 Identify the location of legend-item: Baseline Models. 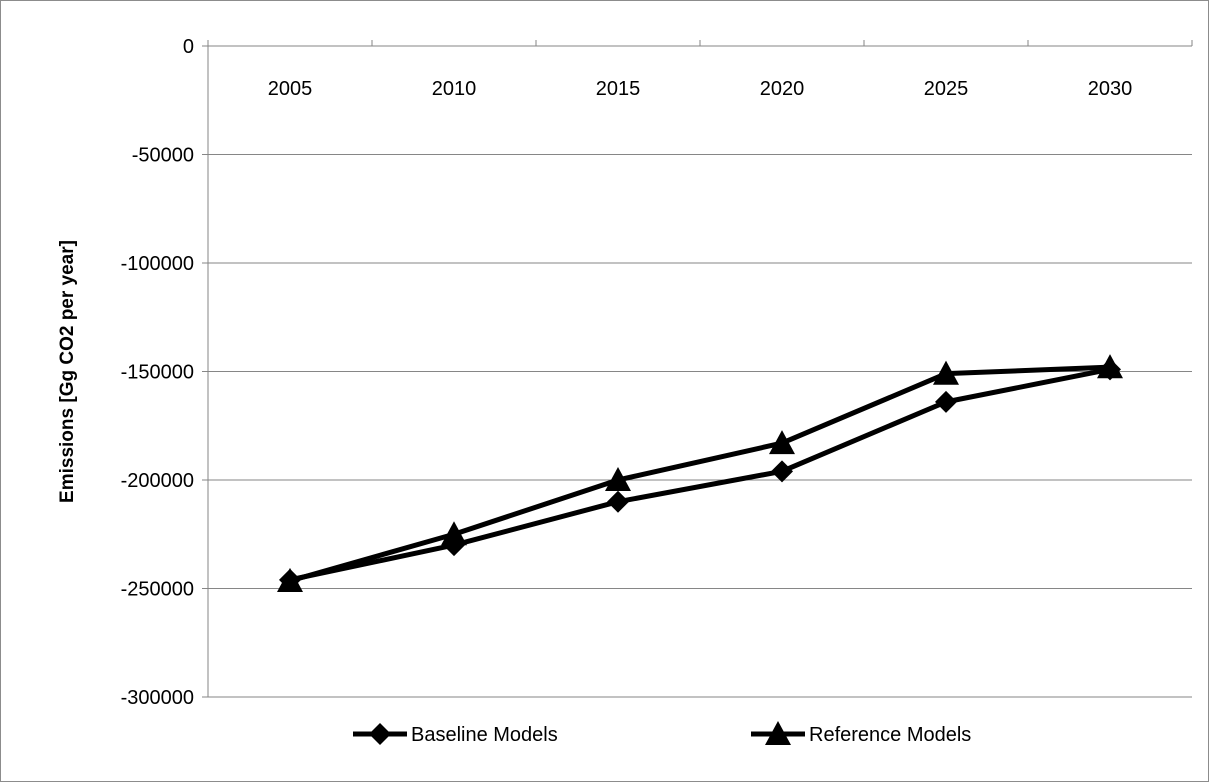
(455, 734).